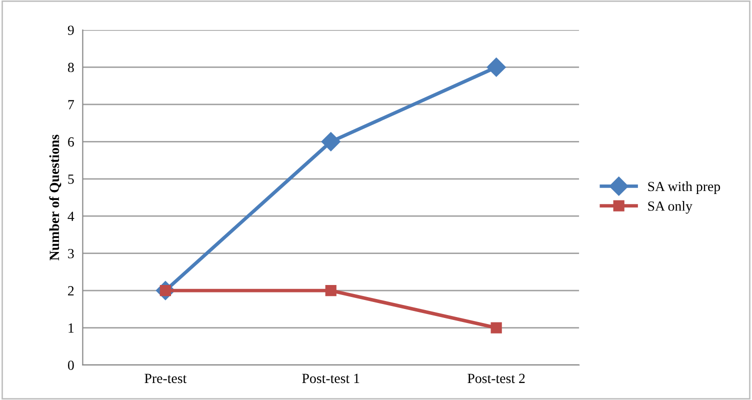  I want to click on y-tick-label: 2, so click(71, 291).